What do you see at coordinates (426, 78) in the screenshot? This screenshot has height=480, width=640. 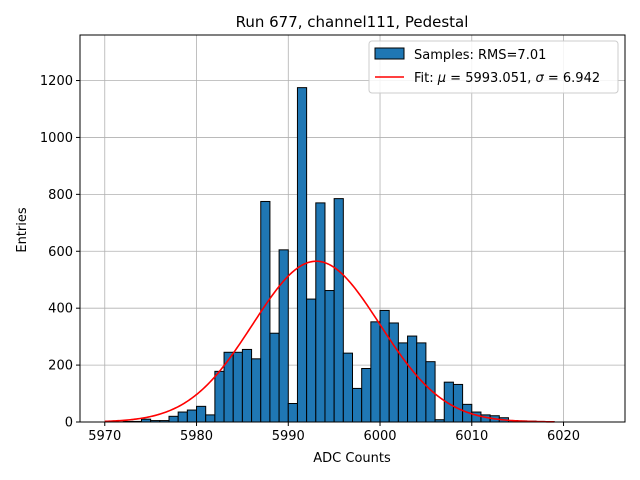 I see `legend-fit-prefix: Fit:` at bounding box center [426, 78].